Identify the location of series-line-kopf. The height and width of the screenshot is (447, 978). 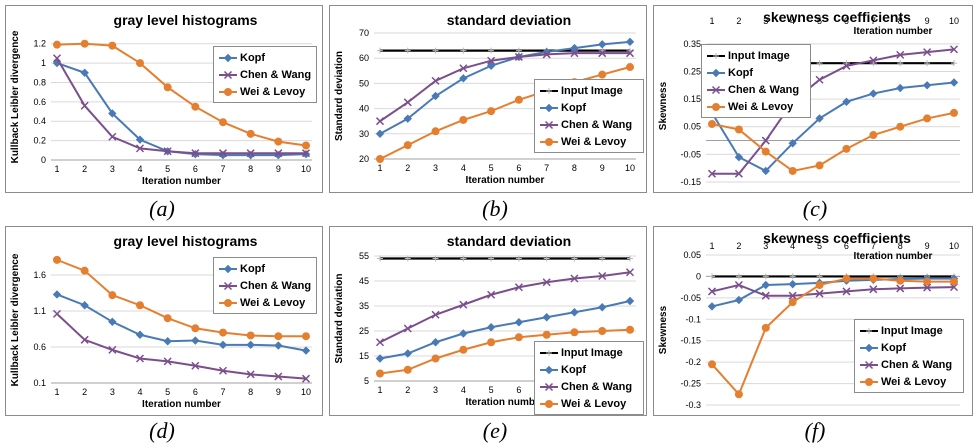
(505, 330).